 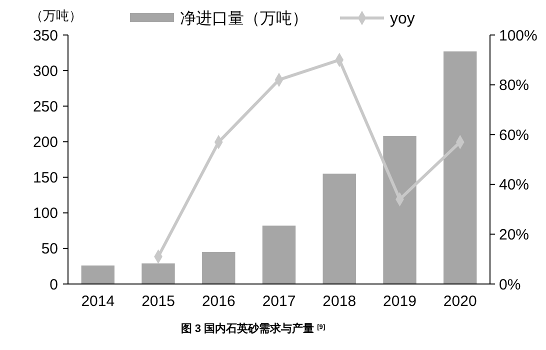 I want to click on y2-tick-label: 20%, so click(x=514, y=235).